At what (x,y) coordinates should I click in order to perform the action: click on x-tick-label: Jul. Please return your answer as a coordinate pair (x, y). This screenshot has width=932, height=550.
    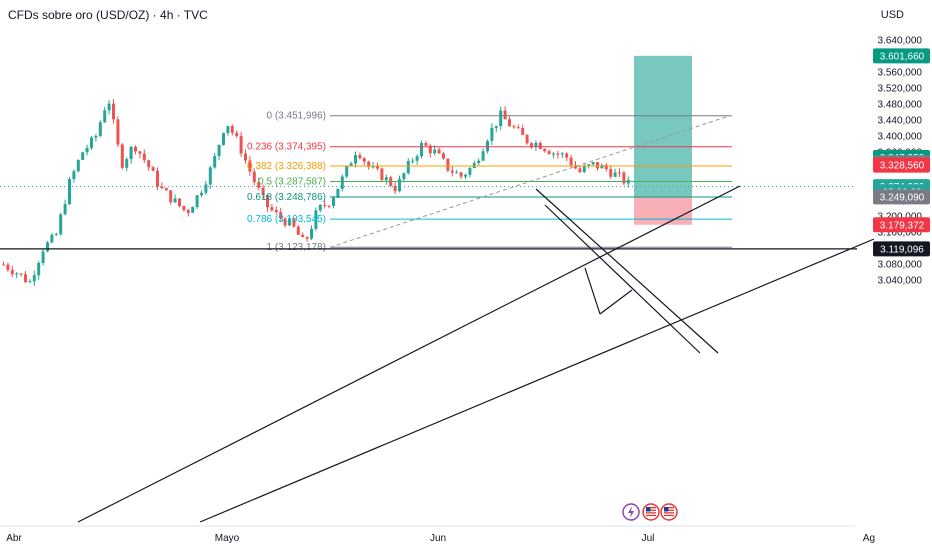
    Looking at the image, I should click on (648, 538).